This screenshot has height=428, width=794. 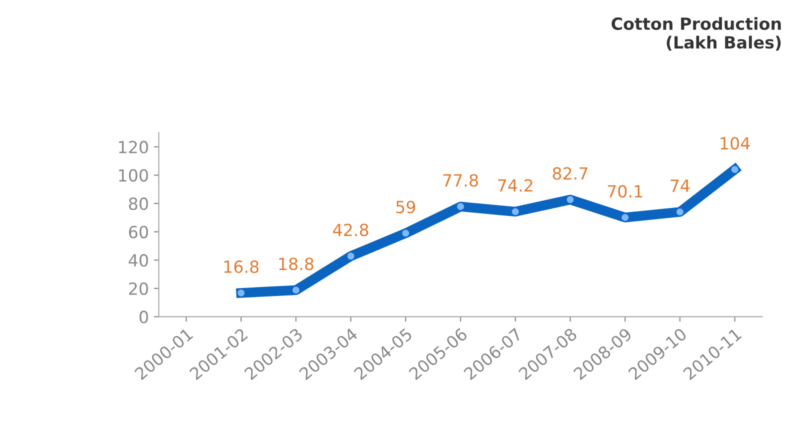 I want to click on data-label: 59, so click(x=406, y=207).